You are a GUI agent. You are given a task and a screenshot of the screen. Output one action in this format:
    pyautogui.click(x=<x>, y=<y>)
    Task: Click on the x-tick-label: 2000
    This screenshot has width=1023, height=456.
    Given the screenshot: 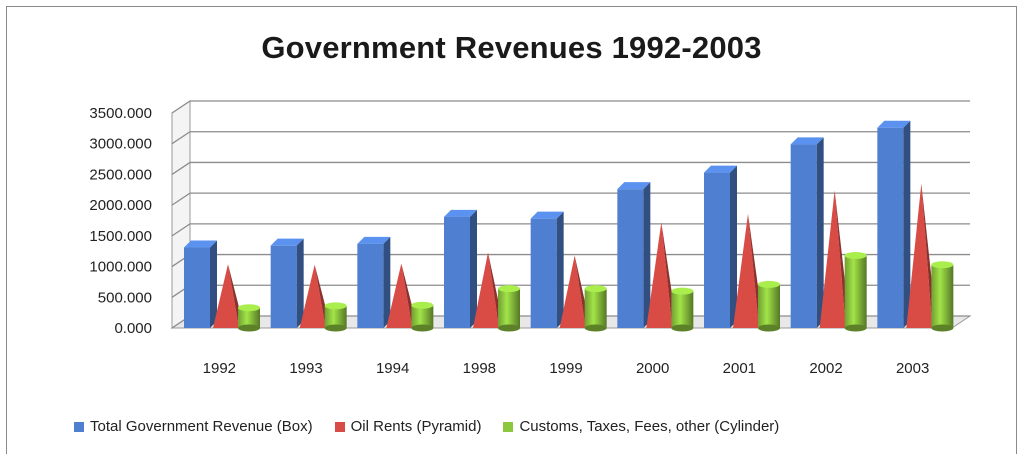 What is the action you would take?
    pyautogui.click(x=652, y=368)
    